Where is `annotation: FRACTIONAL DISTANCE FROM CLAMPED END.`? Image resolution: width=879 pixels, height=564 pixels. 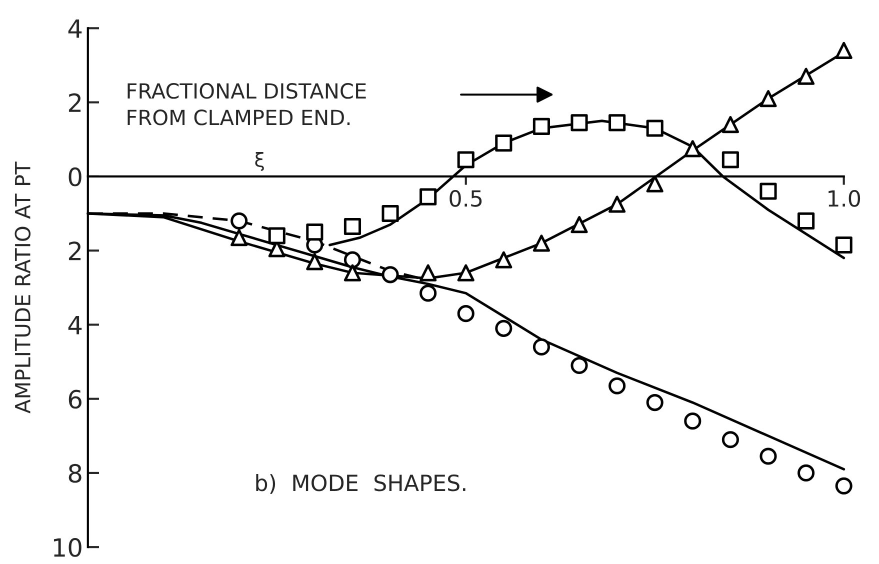 annotation: FRACTIONAL DISTANCE FROM CLAMPED END. is located at coordinates (247, 104).